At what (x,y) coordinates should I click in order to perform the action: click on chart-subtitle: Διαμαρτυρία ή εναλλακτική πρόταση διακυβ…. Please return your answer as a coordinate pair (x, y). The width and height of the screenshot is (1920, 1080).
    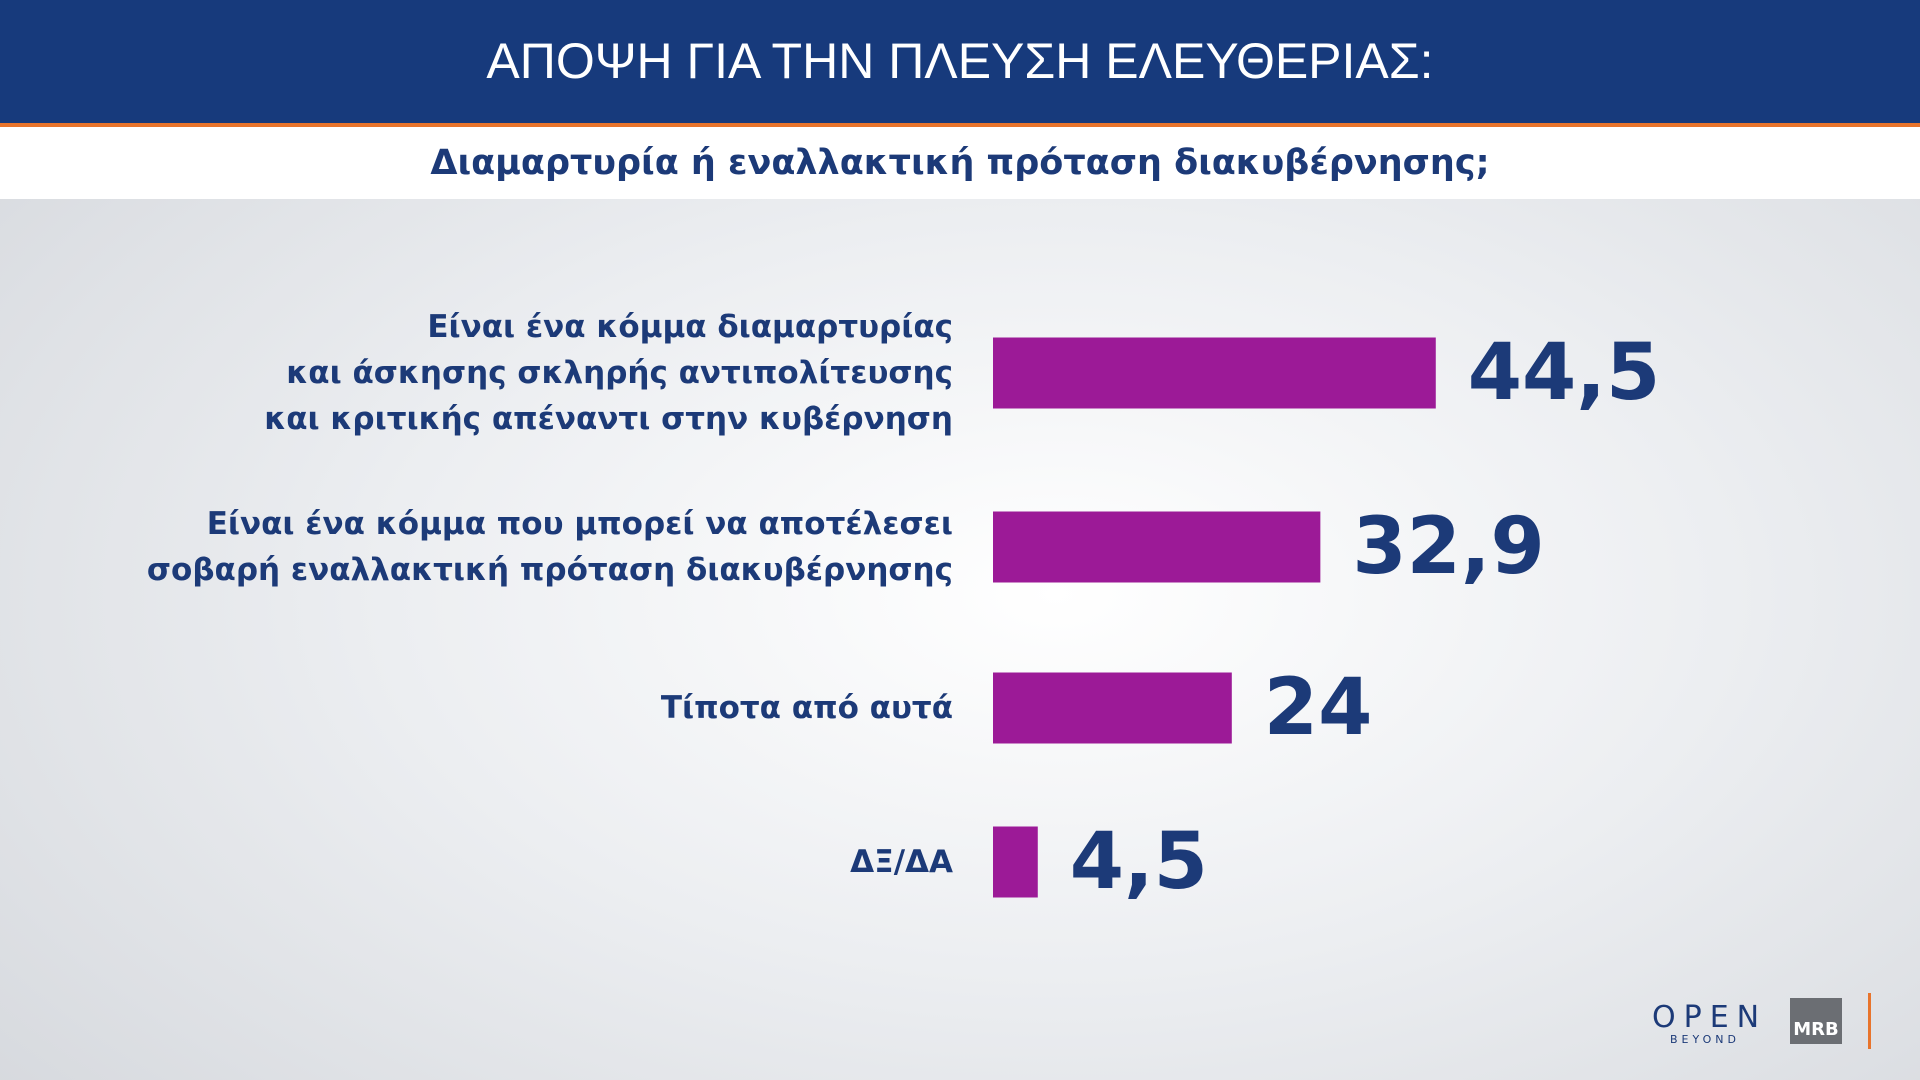
    Looking at the image, I should click on (960, 163).